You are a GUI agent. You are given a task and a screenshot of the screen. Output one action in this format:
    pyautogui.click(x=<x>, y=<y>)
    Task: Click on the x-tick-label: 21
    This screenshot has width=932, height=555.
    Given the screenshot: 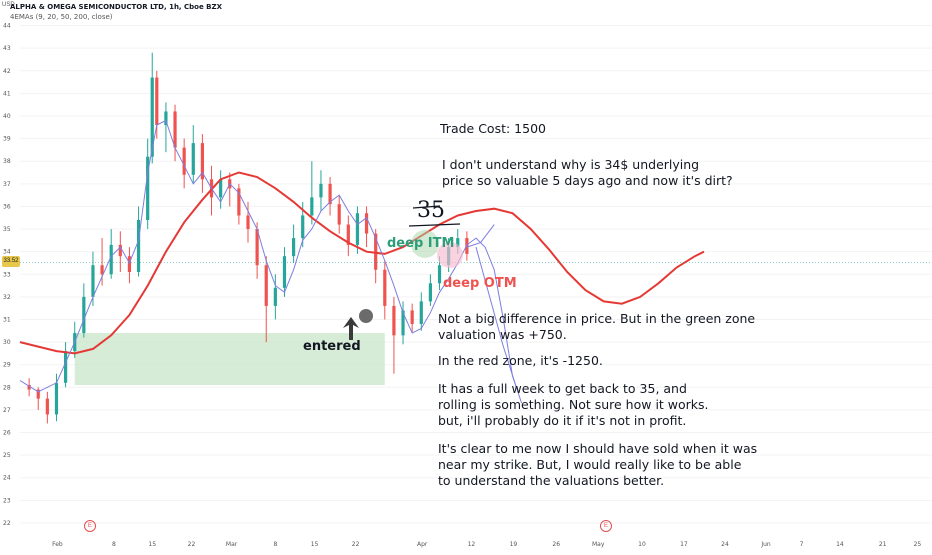 What is the action you would take?
    pyautogui.click(x=883, y=544)
    